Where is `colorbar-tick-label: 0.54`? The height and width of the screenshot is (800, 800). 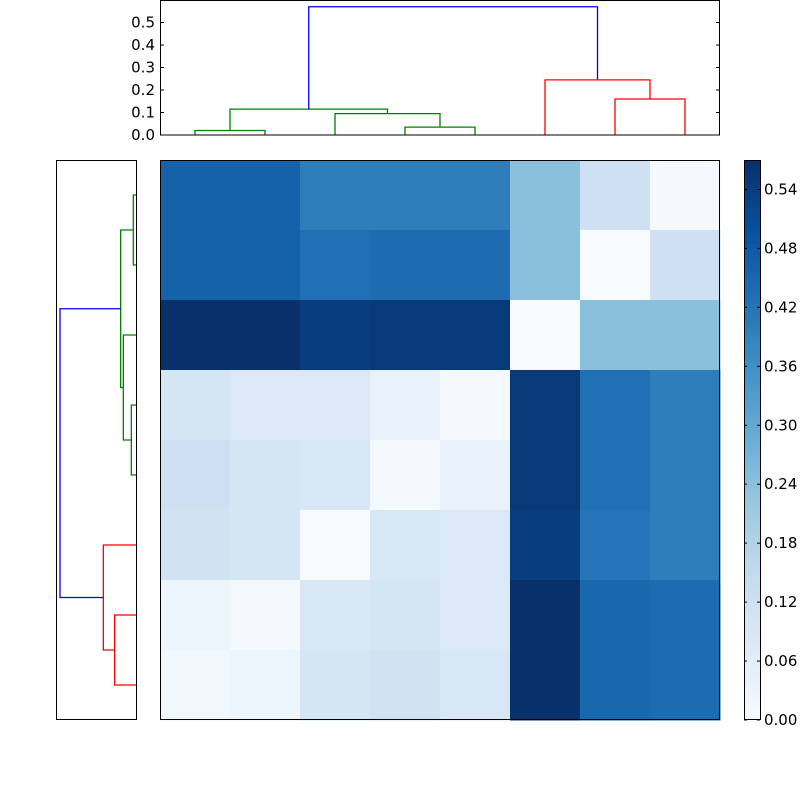
colorbar-tick-label: 0.54 is located at coordinates (780, 189).